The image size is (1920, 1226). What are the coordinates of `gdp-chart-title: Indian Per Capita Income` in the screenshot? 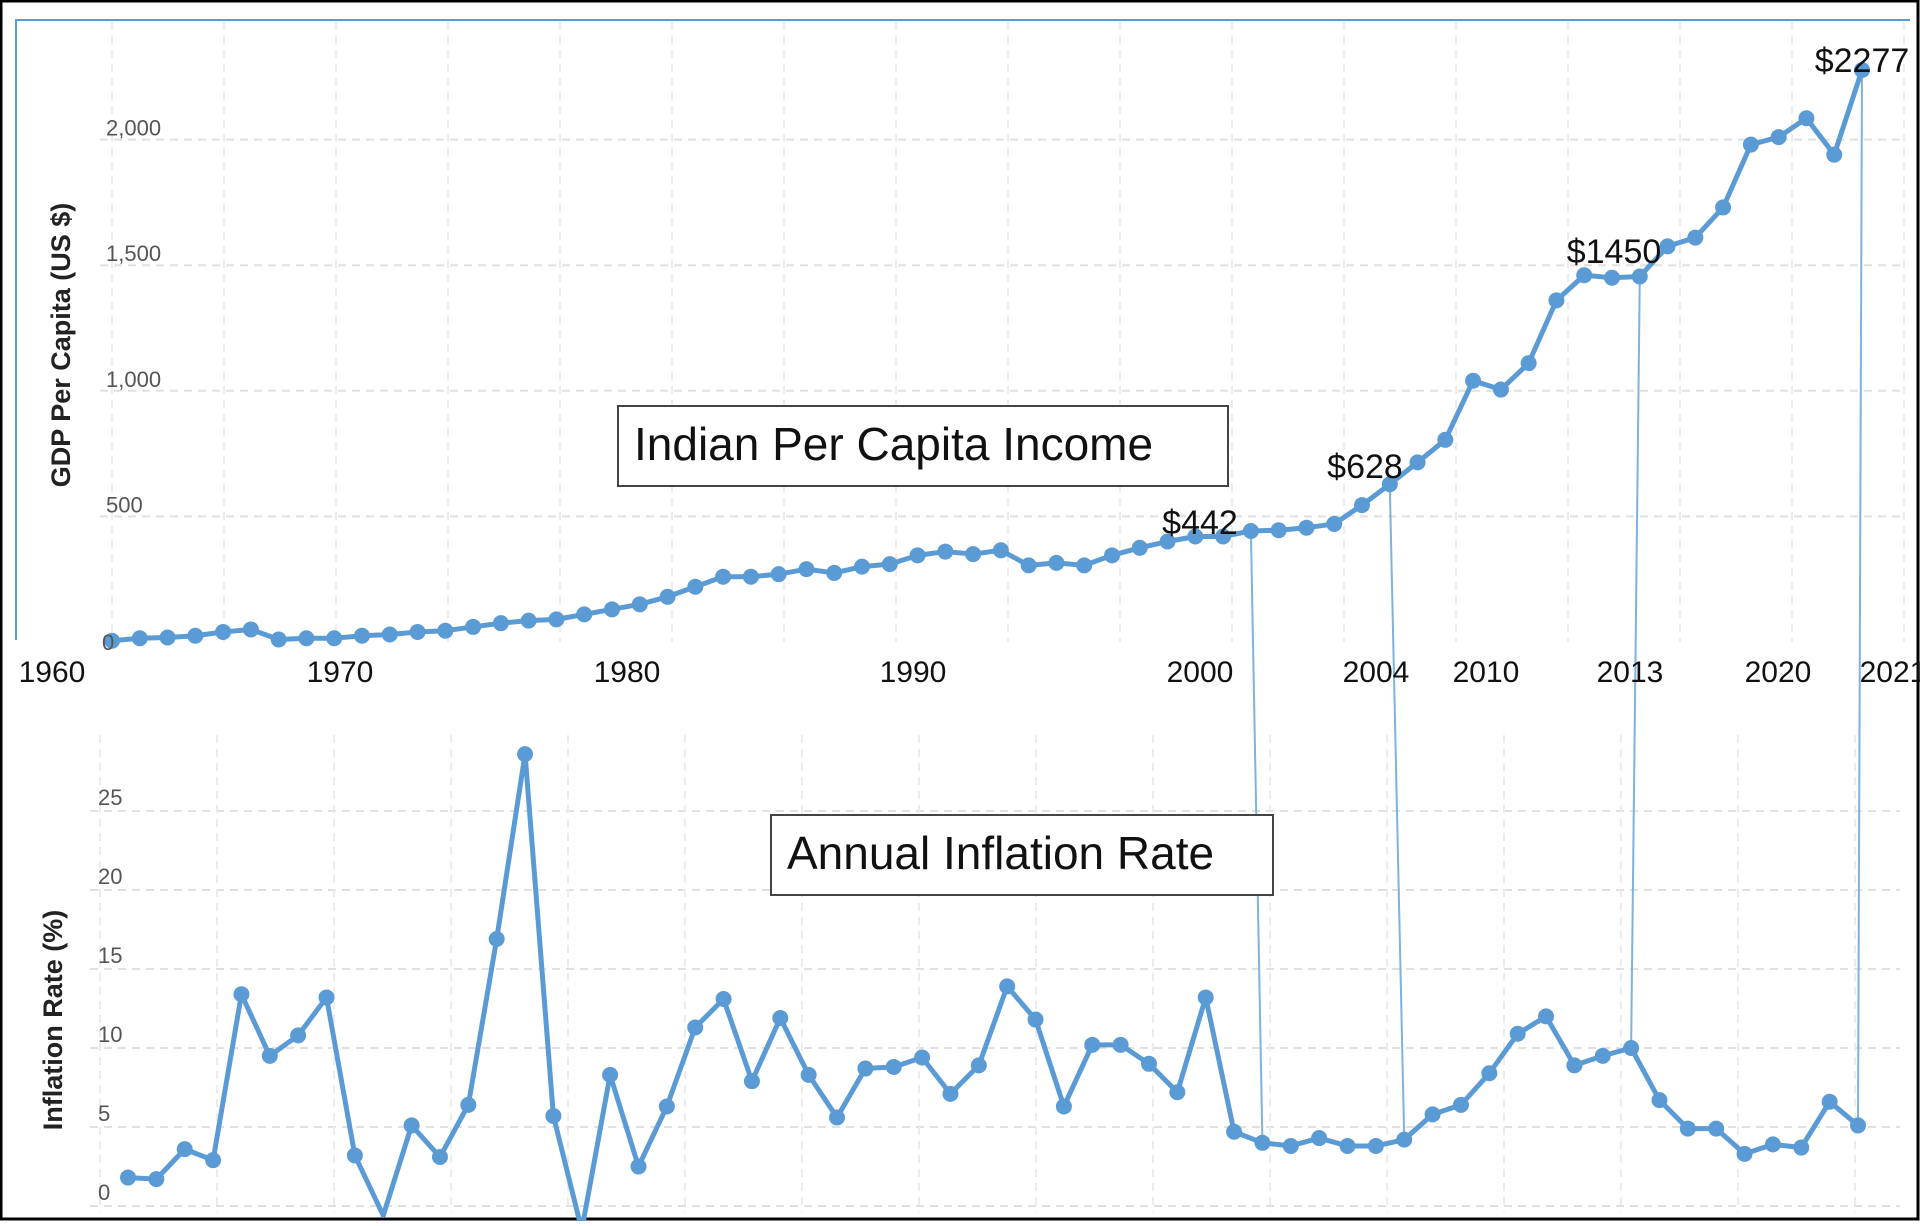 It's located at (893, 444).